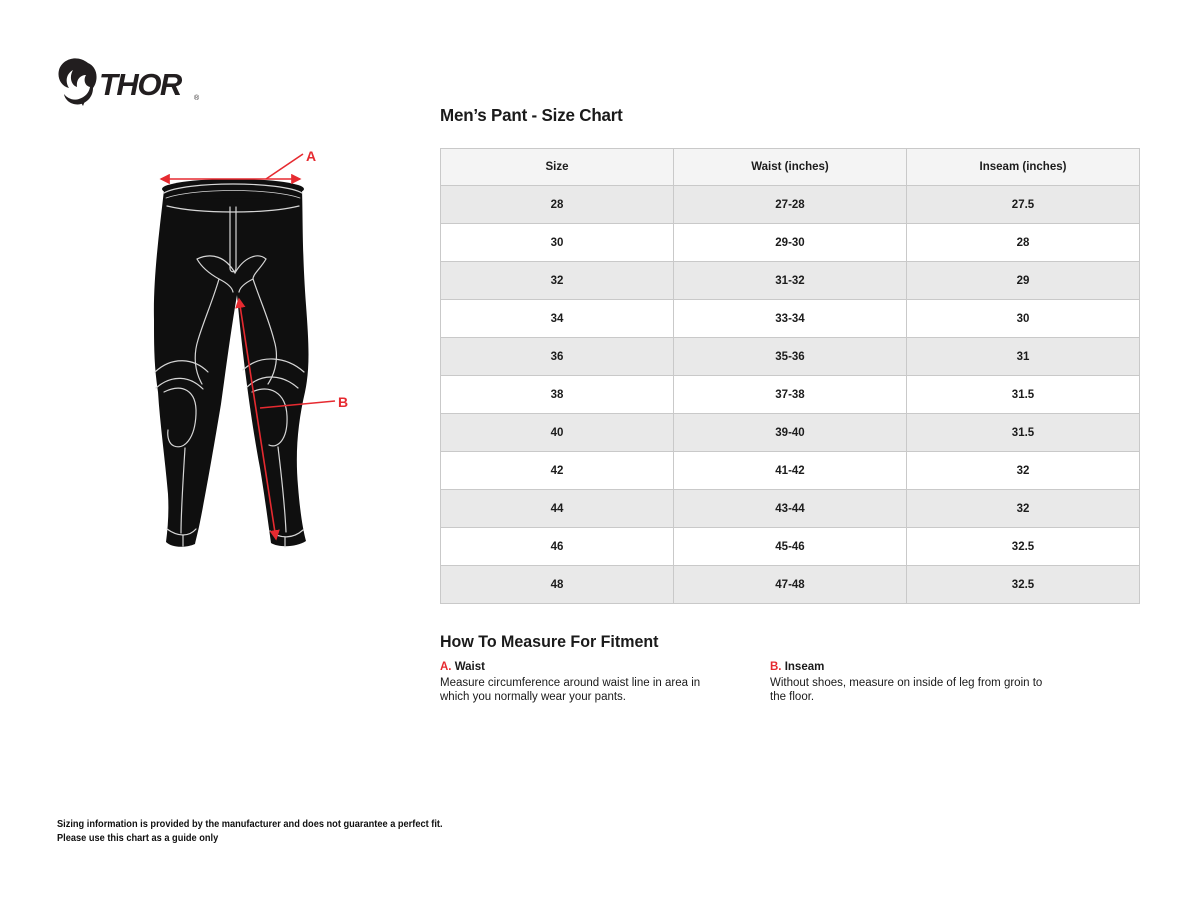 Image resolution: width=1200 pixels, height=900 pixels. Describe the element at coordinates (557, 584) in the screenshot. I see `size-cell: 48` at that location.